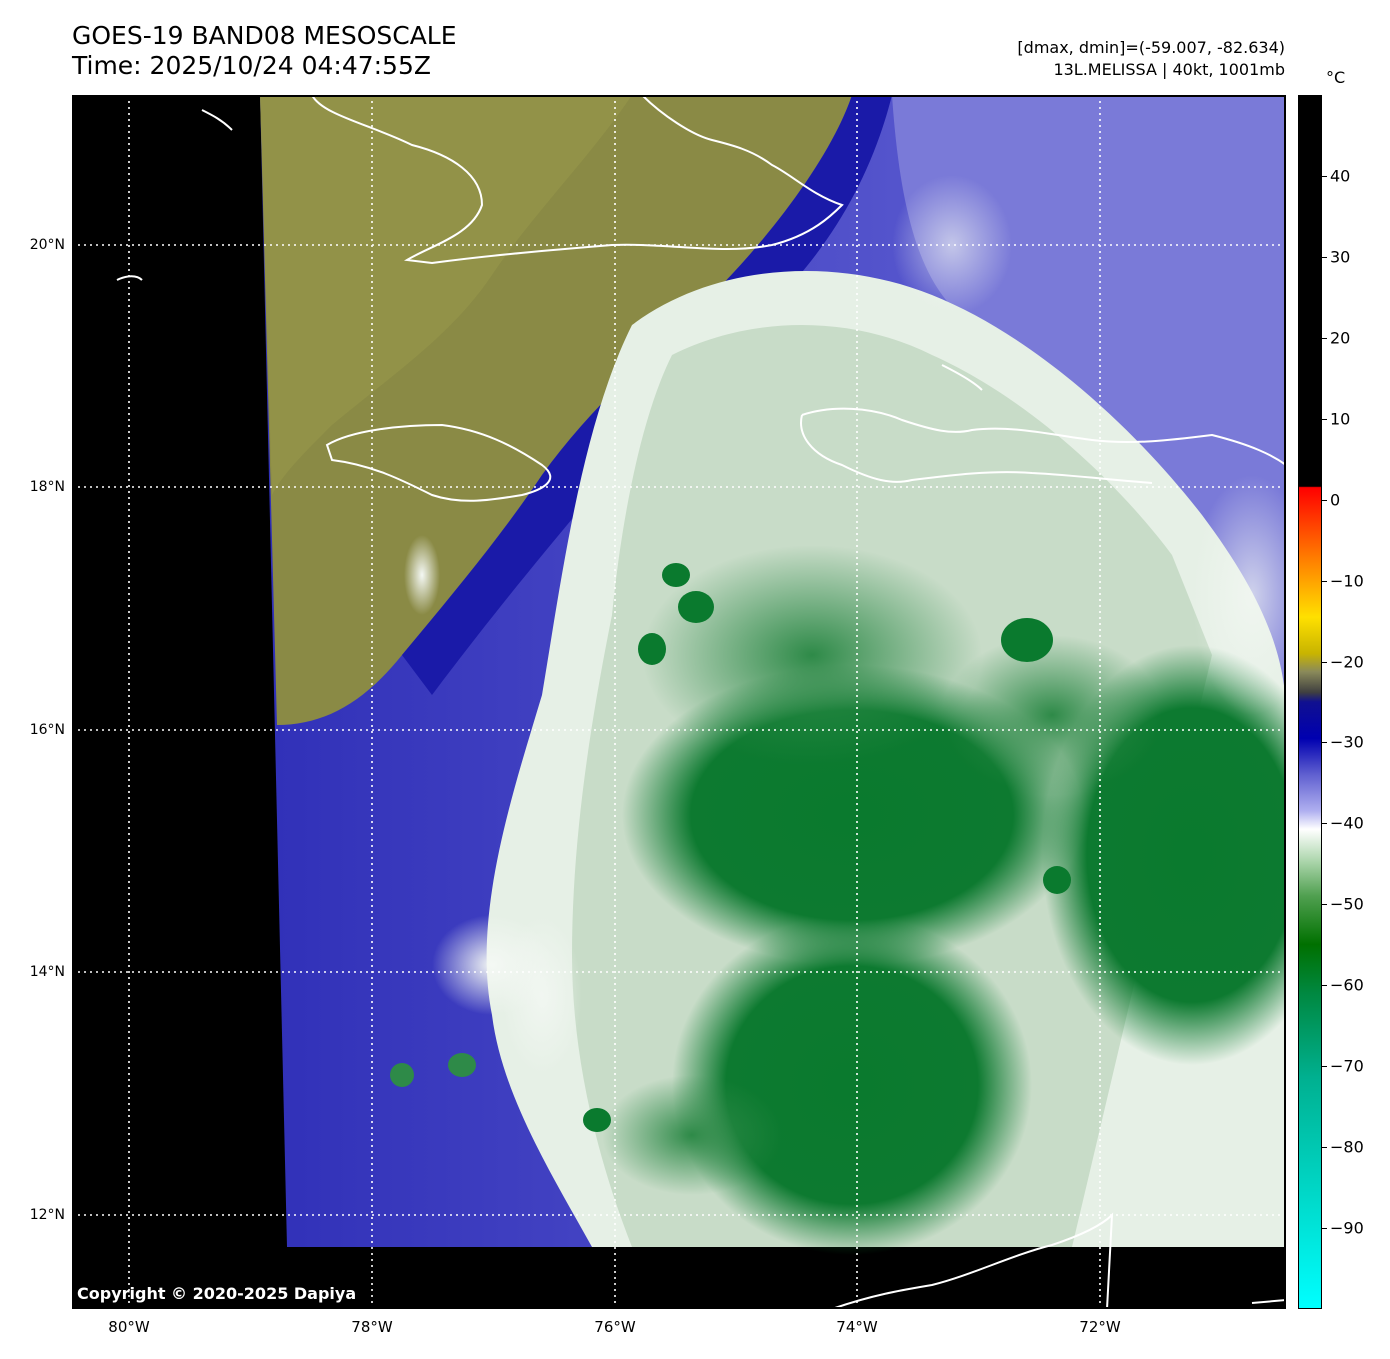 This screenshot has width=1390, height=1359. What do you see at coordinates (372, 1327) in the screenshot?
I see `lon-label-78w: 78°W` at bounding box center [372, 1327].